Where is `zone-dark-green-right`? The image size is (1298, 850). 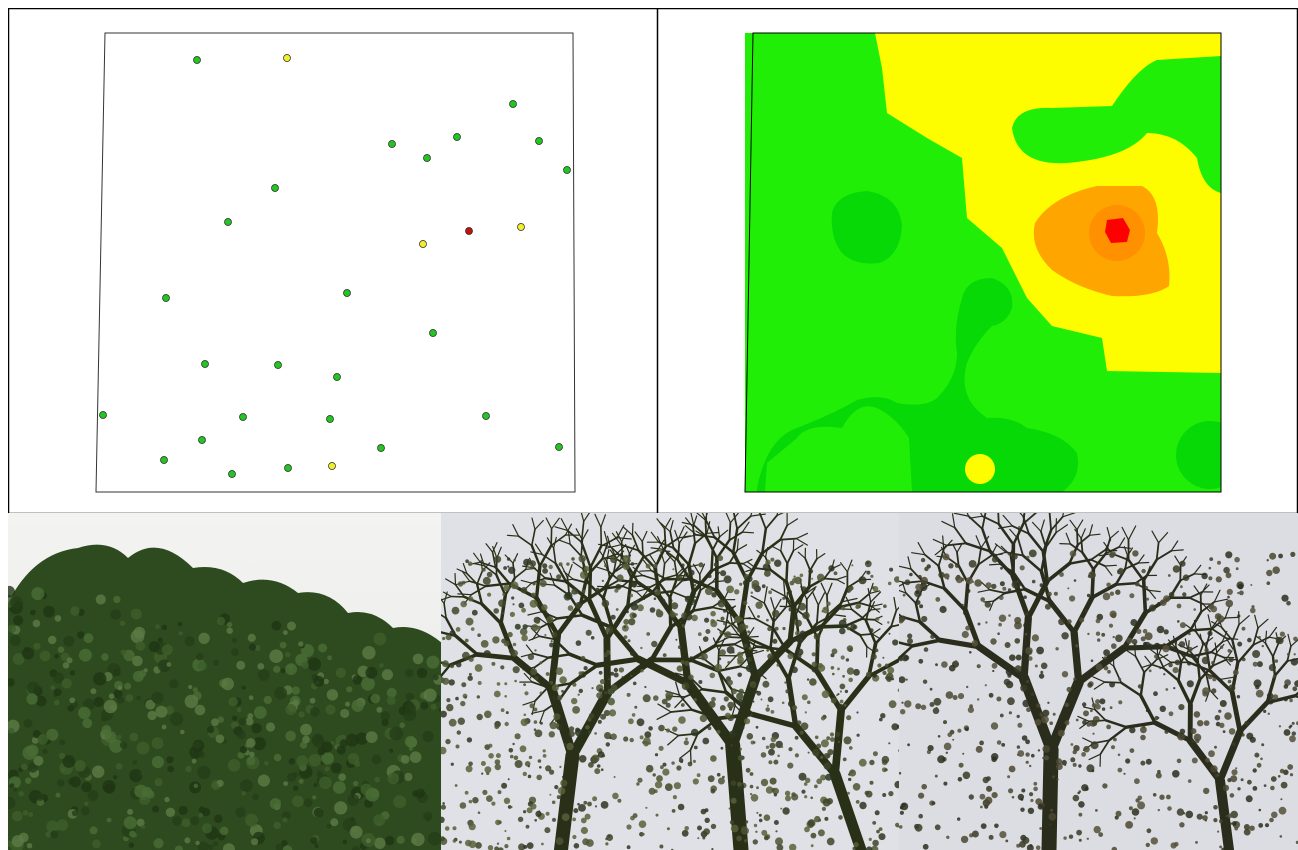 zone-dark-green-right is located at coordinates (1198, 455).